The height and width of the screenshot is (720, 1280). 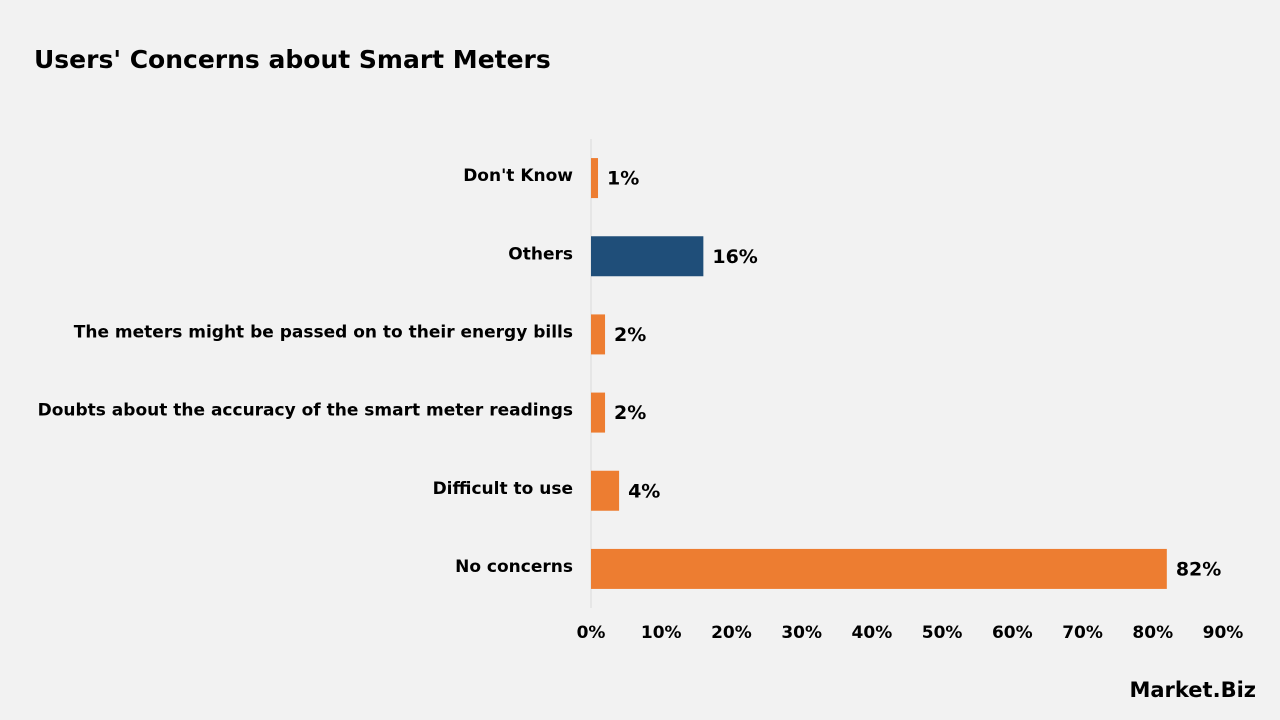 I want to click on x-tick-label: 70%, so click(x=1082, y=633).